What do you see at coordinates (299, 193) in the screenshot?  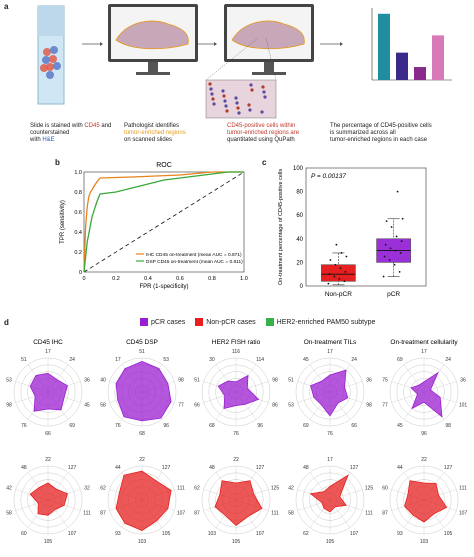 I see `box-ytick-4: 80` at bounding box center [299, 193].